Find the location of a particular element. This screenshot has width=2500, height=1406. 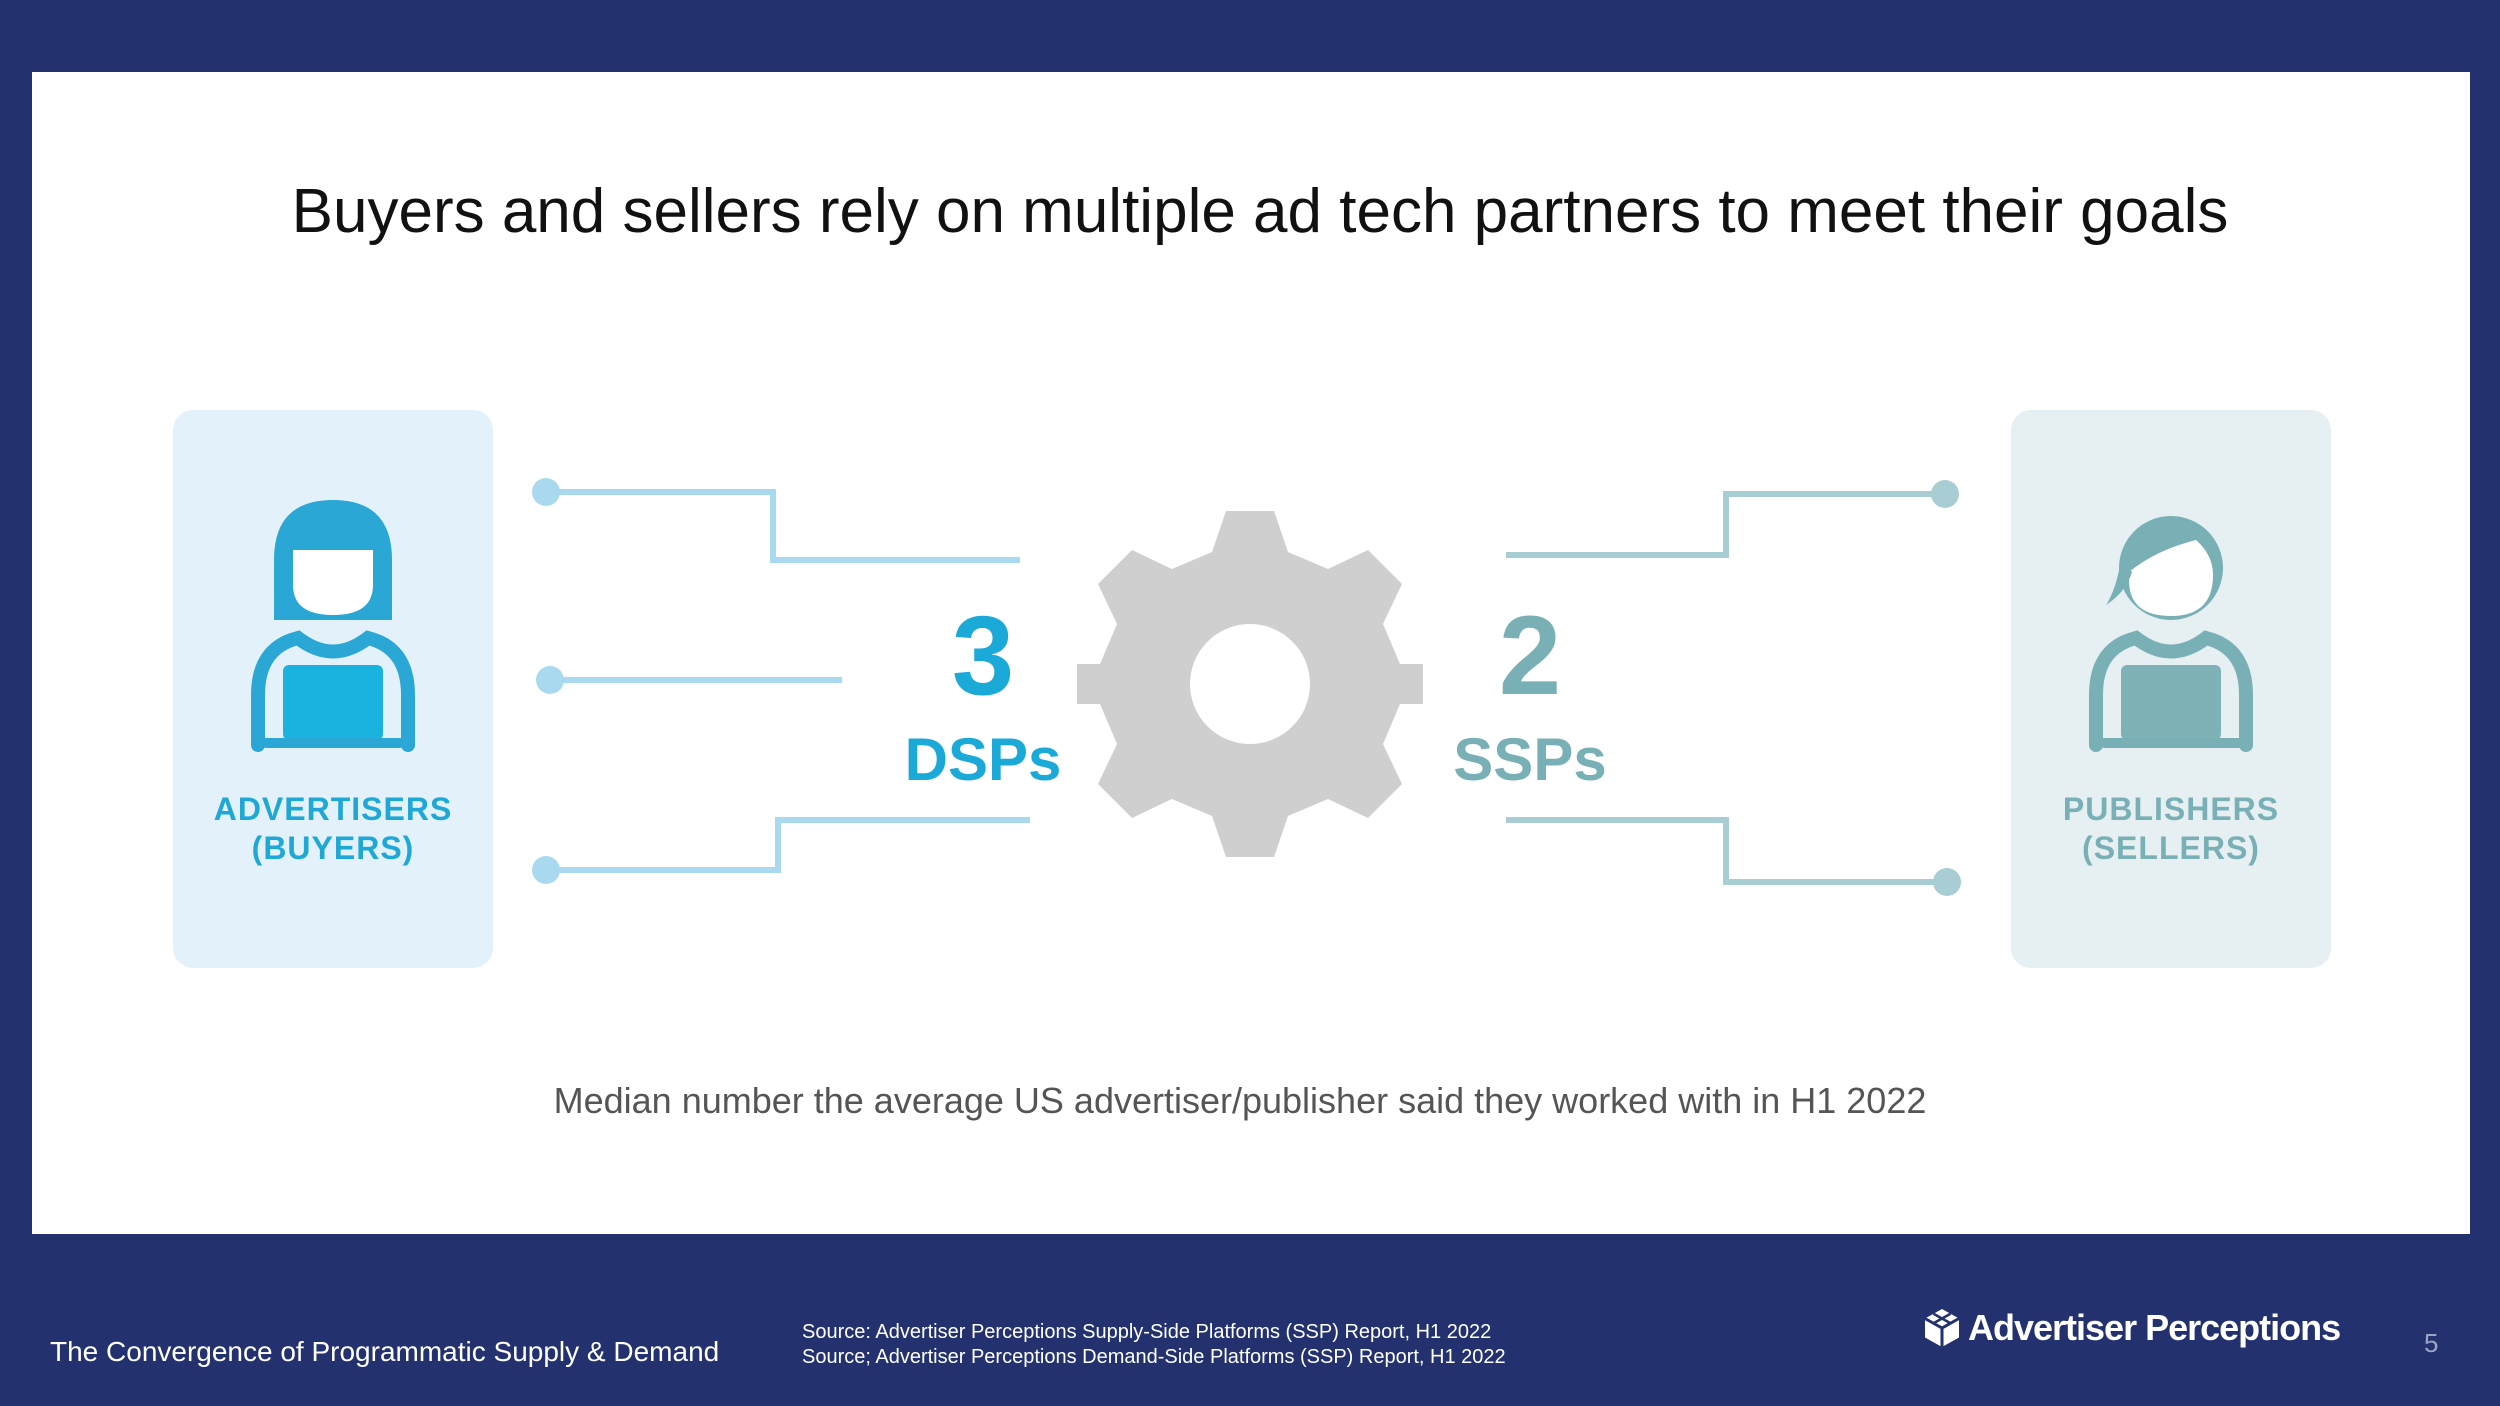

buyers-card: ADVERTISERS (BUYERS) is located at coordinates (333, 689).